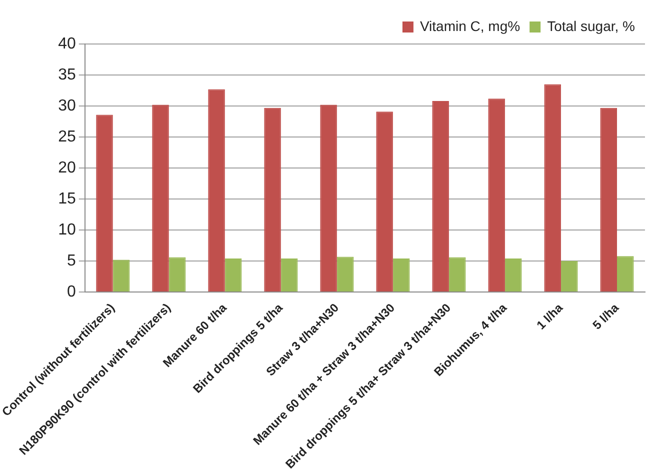 The width and height of the screenshot is (653, 475). I want to click on y-tick-label: 5, so click(71, 261).